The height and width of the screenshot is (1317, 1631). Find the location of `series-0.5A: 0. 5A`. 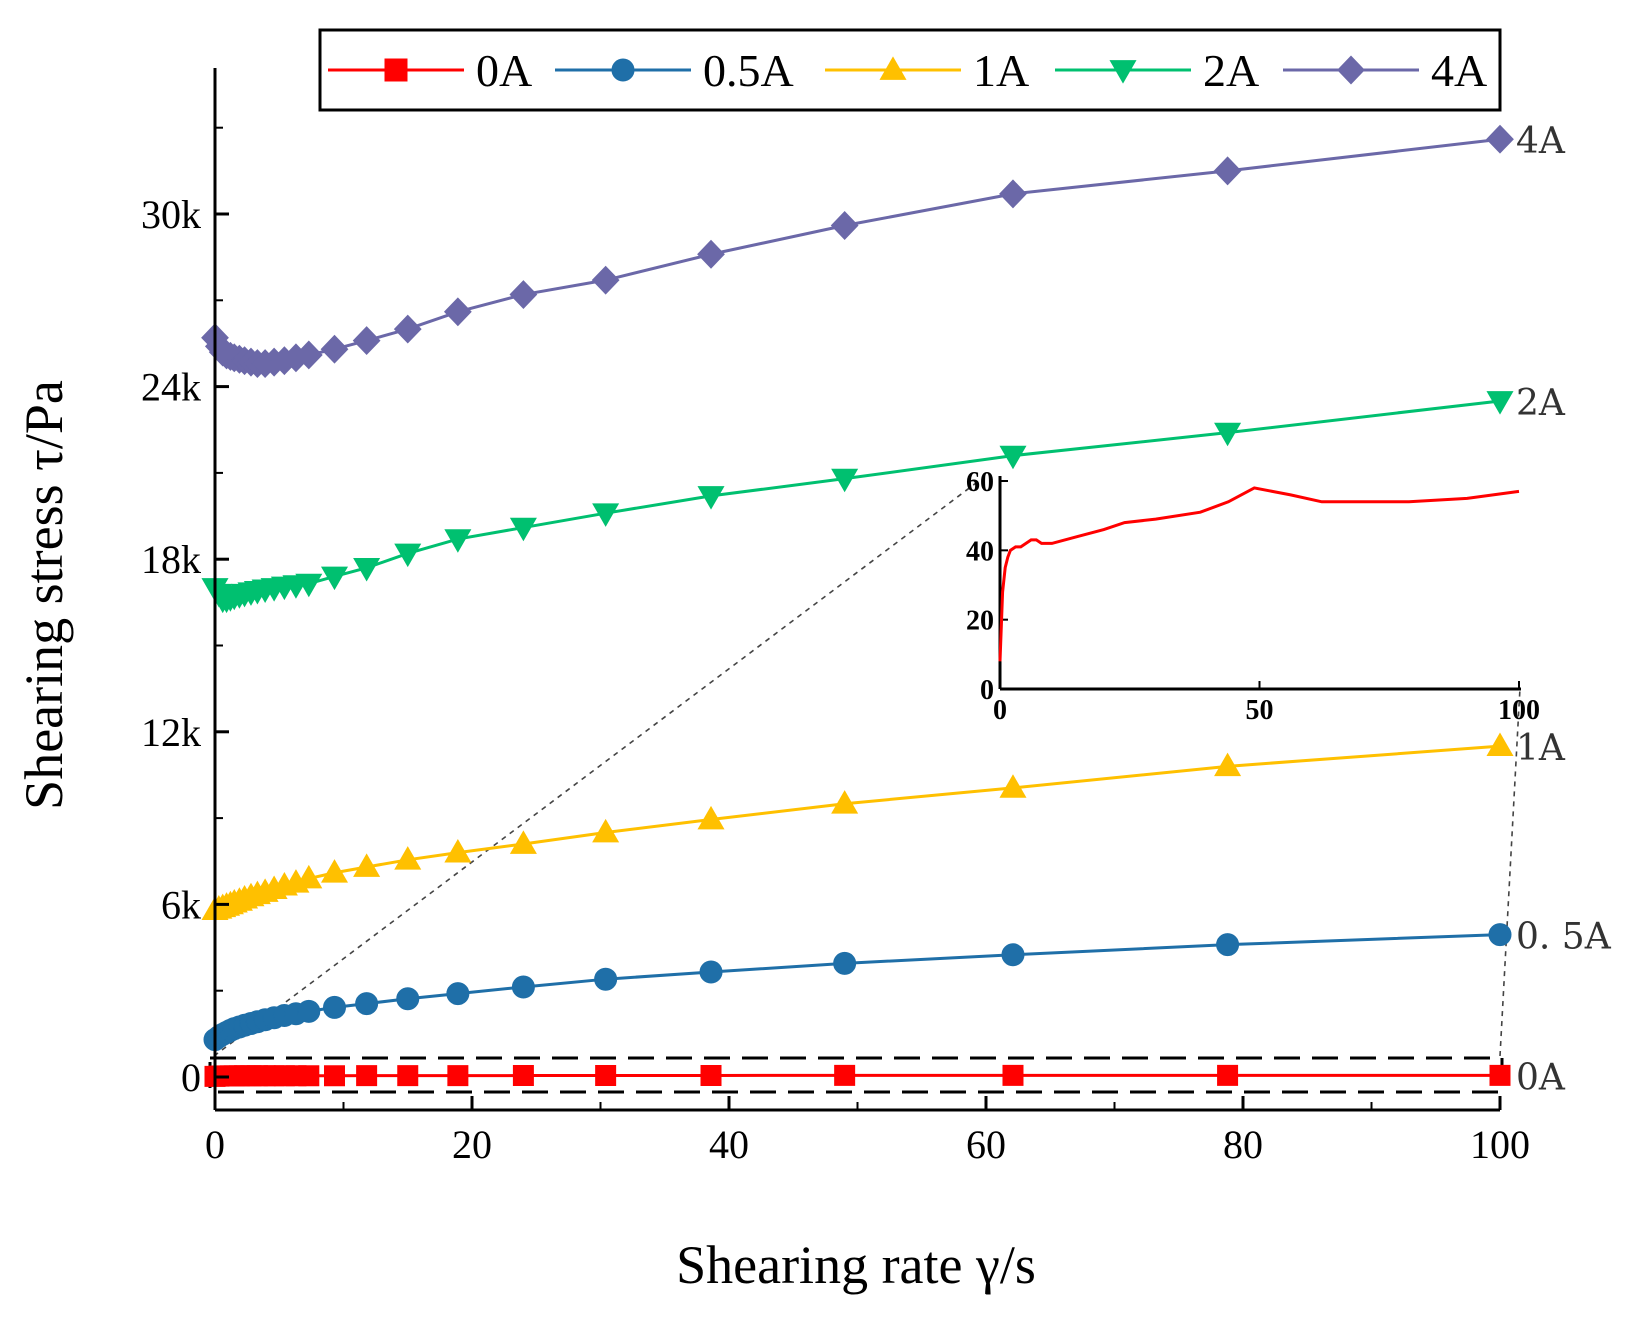

series-0.5A: 0. 5A is located at coordinates (907, 984).